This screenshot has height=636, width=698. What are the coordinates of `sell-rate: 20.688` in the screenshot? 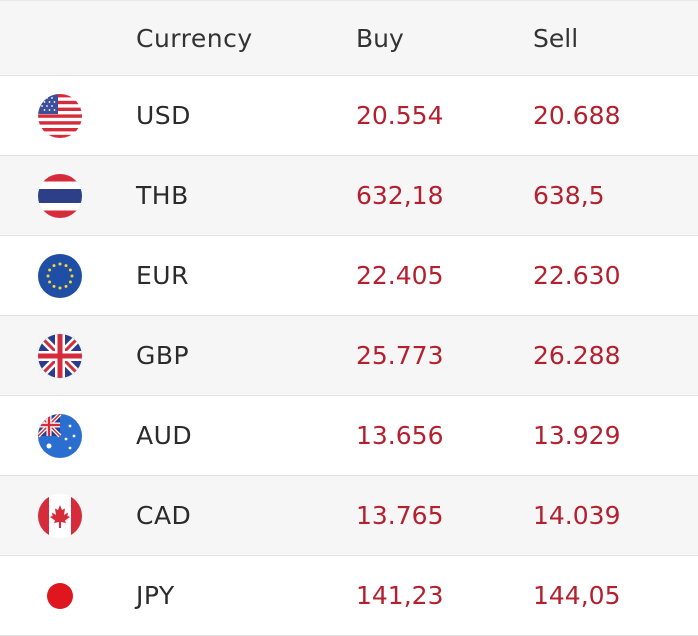 It's located at (577, 115).